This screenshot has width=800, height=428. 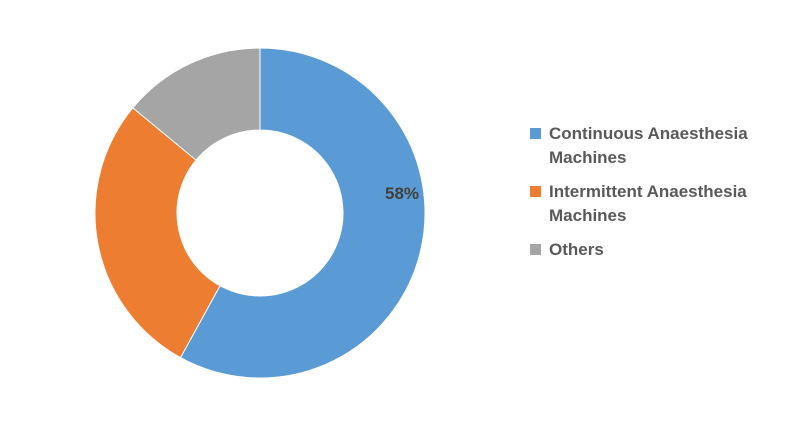 I want to click on legend-label: Others, so click(x=576, y=249).